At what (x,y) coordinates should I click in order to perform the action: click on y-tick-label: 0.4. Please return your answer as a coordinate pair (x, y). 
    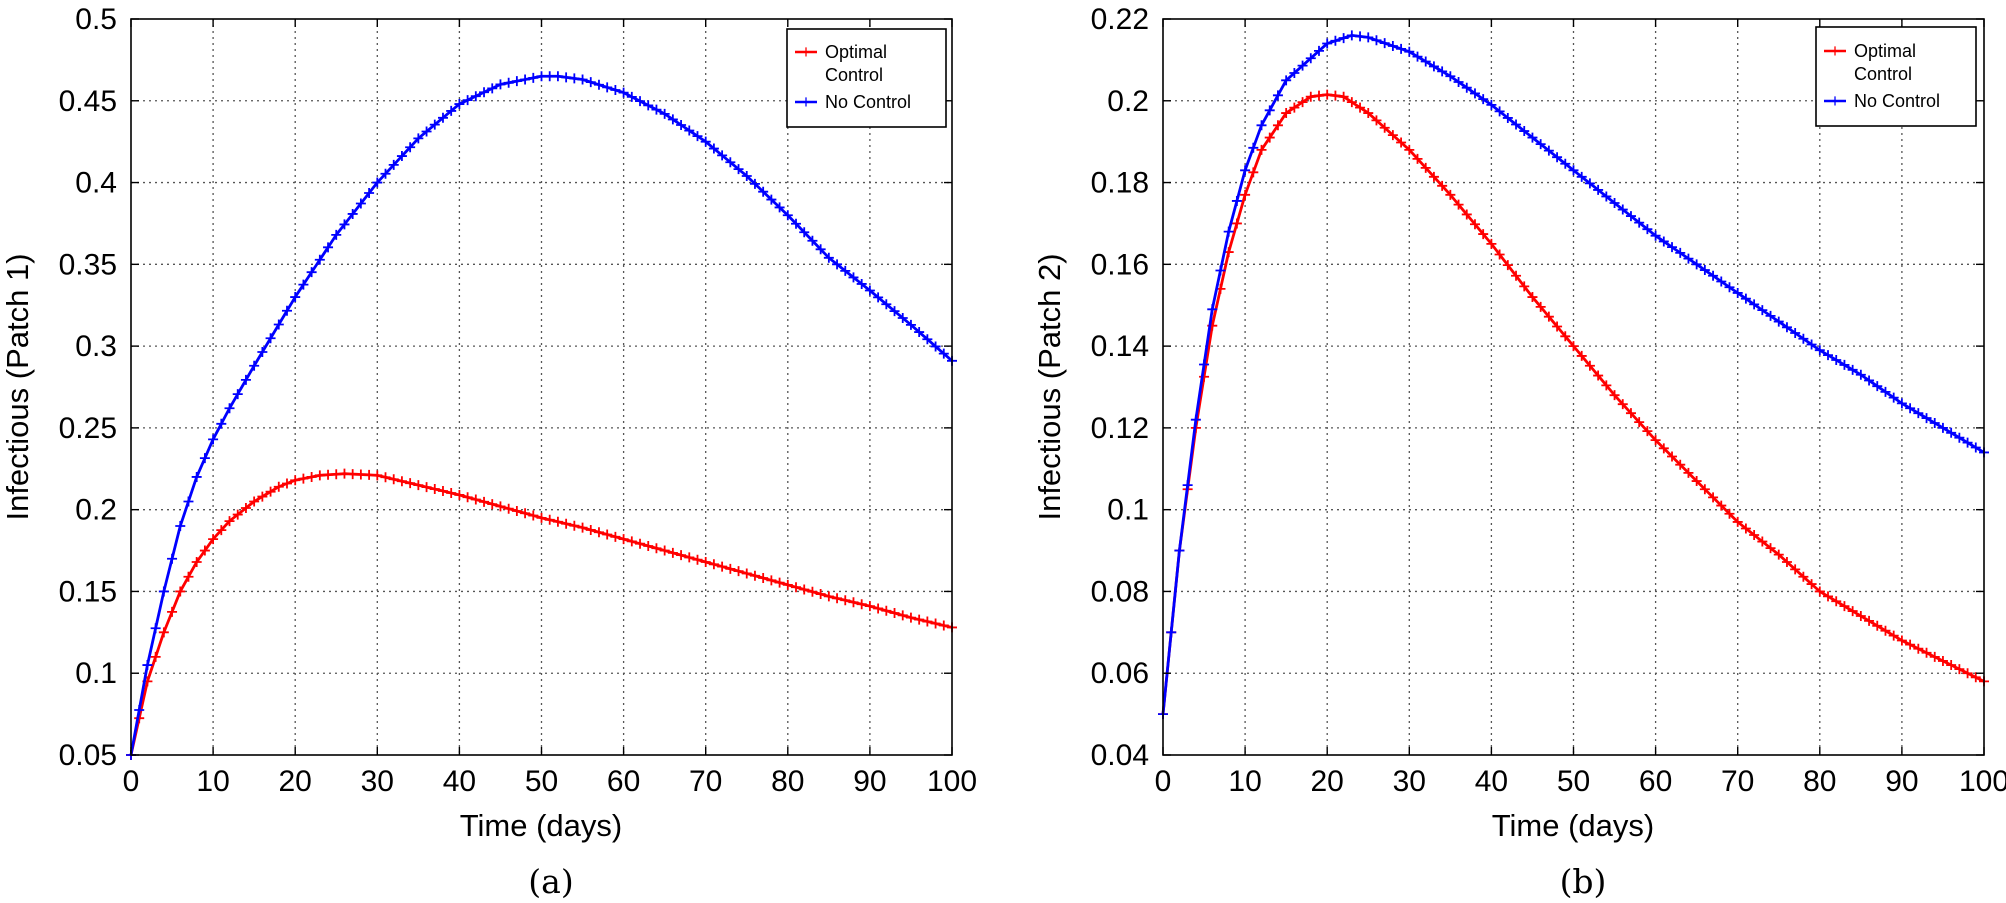
    Looking at the image, I should click on (96, 183).